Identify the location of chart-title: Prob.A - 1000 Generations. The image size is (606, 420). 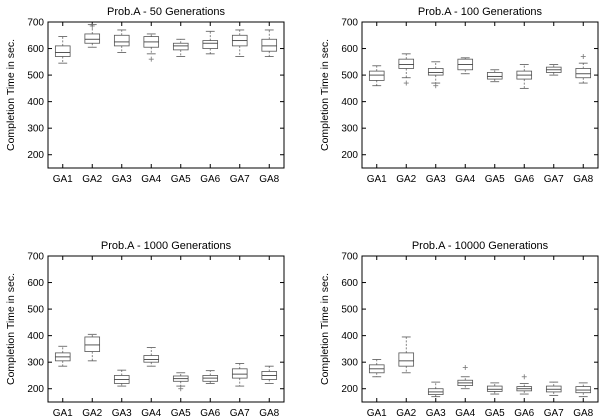
(166, 246).